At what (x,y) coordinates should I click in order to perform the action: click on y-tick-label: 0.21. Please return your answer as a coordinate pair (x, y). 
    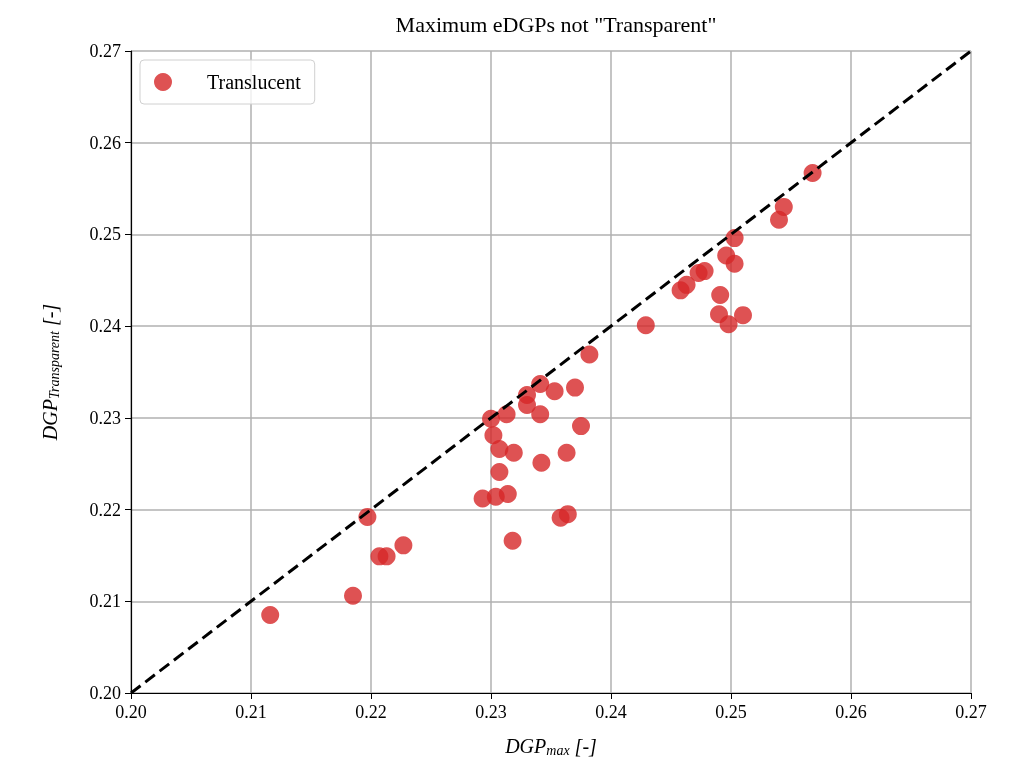
    Looking at the image, I should click on (105, 601).